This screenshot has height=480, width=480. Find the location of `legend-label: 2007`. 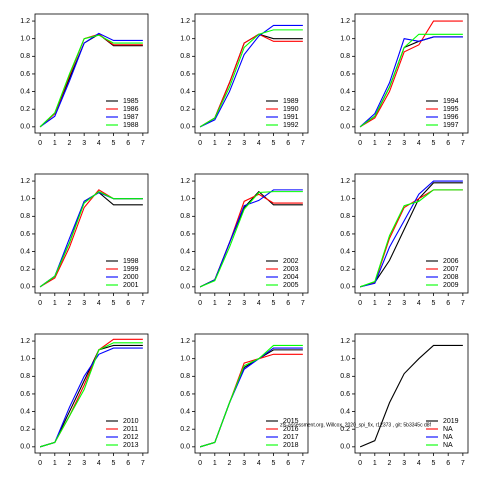

legend-label: 2007 is located at coordinates (451, 269).